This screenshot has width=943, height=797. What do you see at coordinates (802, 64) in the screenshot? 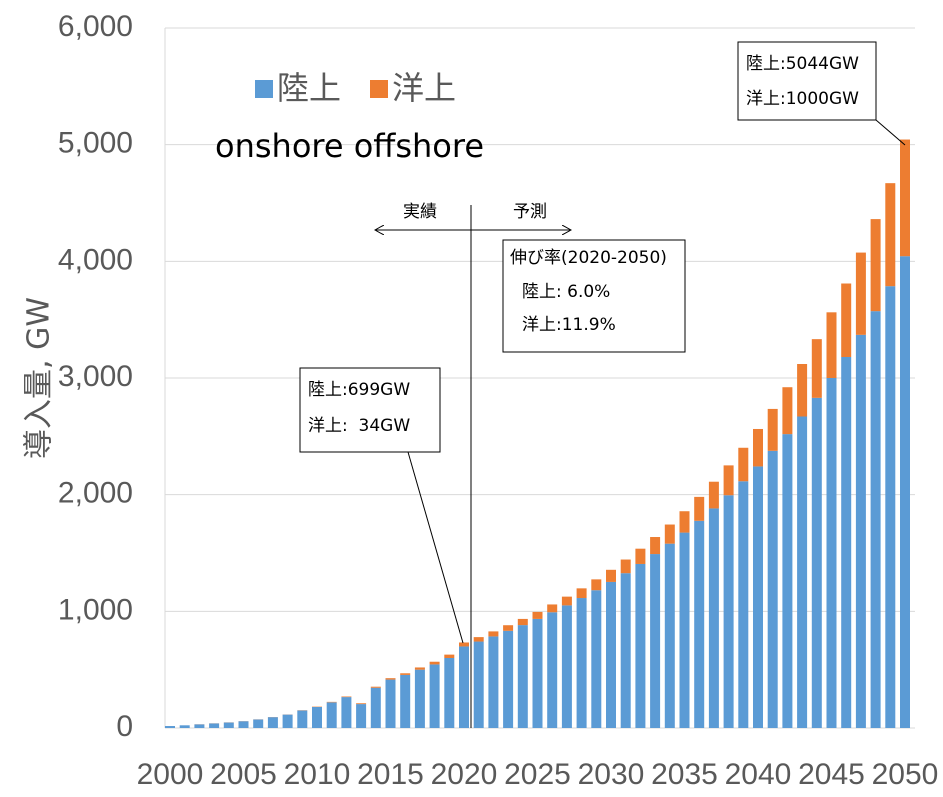
I see `annotation-text: 陸上:5044GW` at bounding box center [802, 64].